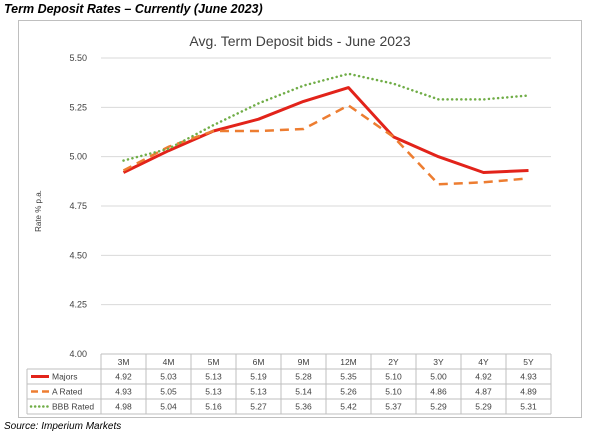 This screenshot has width=602, height=442. I want to click on data-label: 4.98, so click(123, 407).